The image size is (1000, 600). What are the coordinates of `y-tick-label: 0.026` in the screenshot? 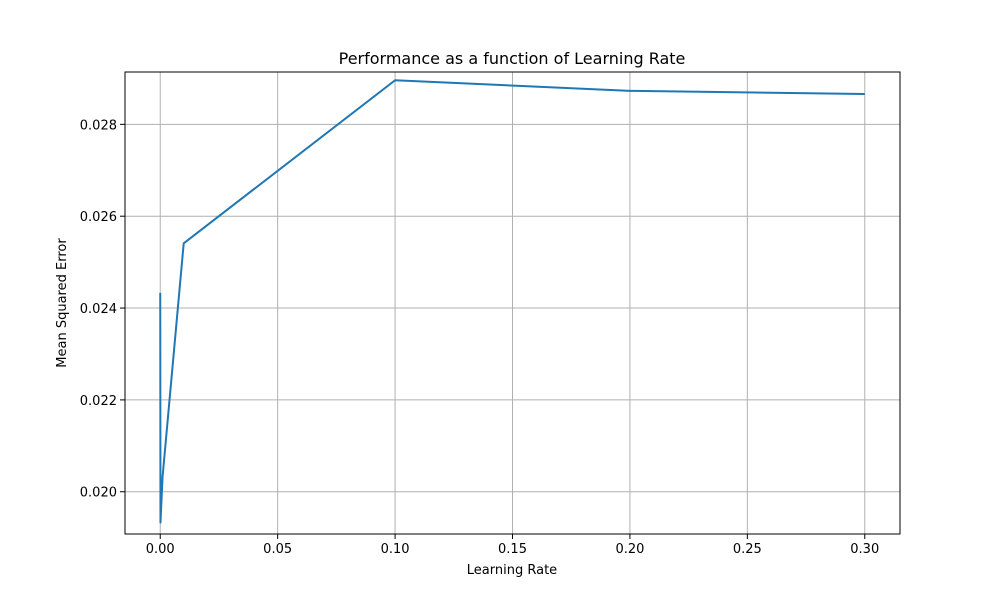 It's located at (98, 217).